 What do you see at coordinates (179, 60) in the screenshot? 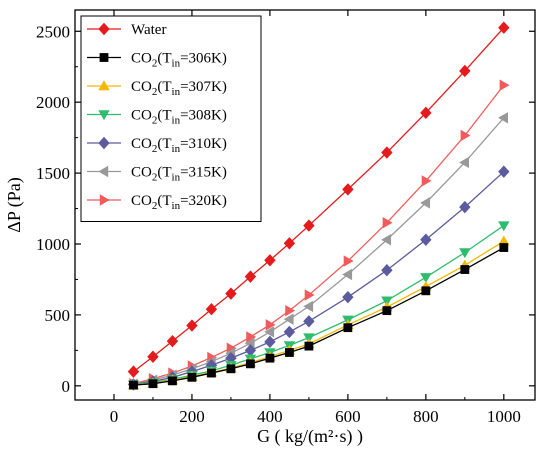
I see `legend-label: CO2(Tin=306K)` at bounding box center [179, 60].